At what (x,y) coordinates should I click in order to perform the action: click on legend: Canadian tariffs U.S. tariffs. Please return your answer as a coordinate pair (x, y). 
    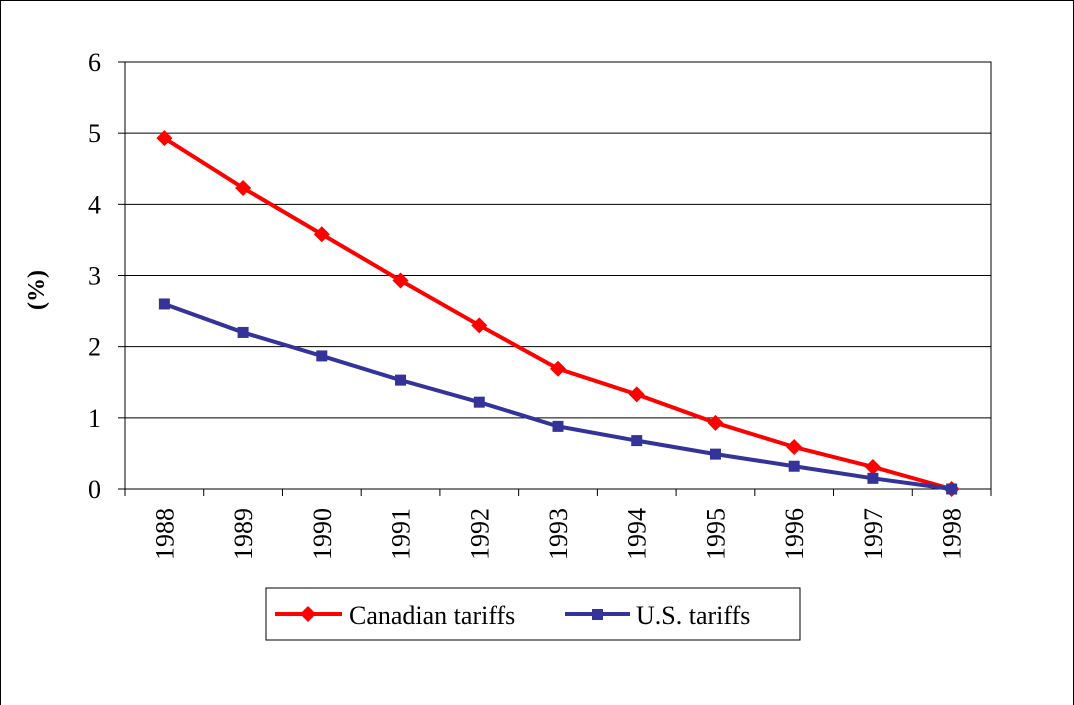
    Looking at the image, I should click on (533, 614).